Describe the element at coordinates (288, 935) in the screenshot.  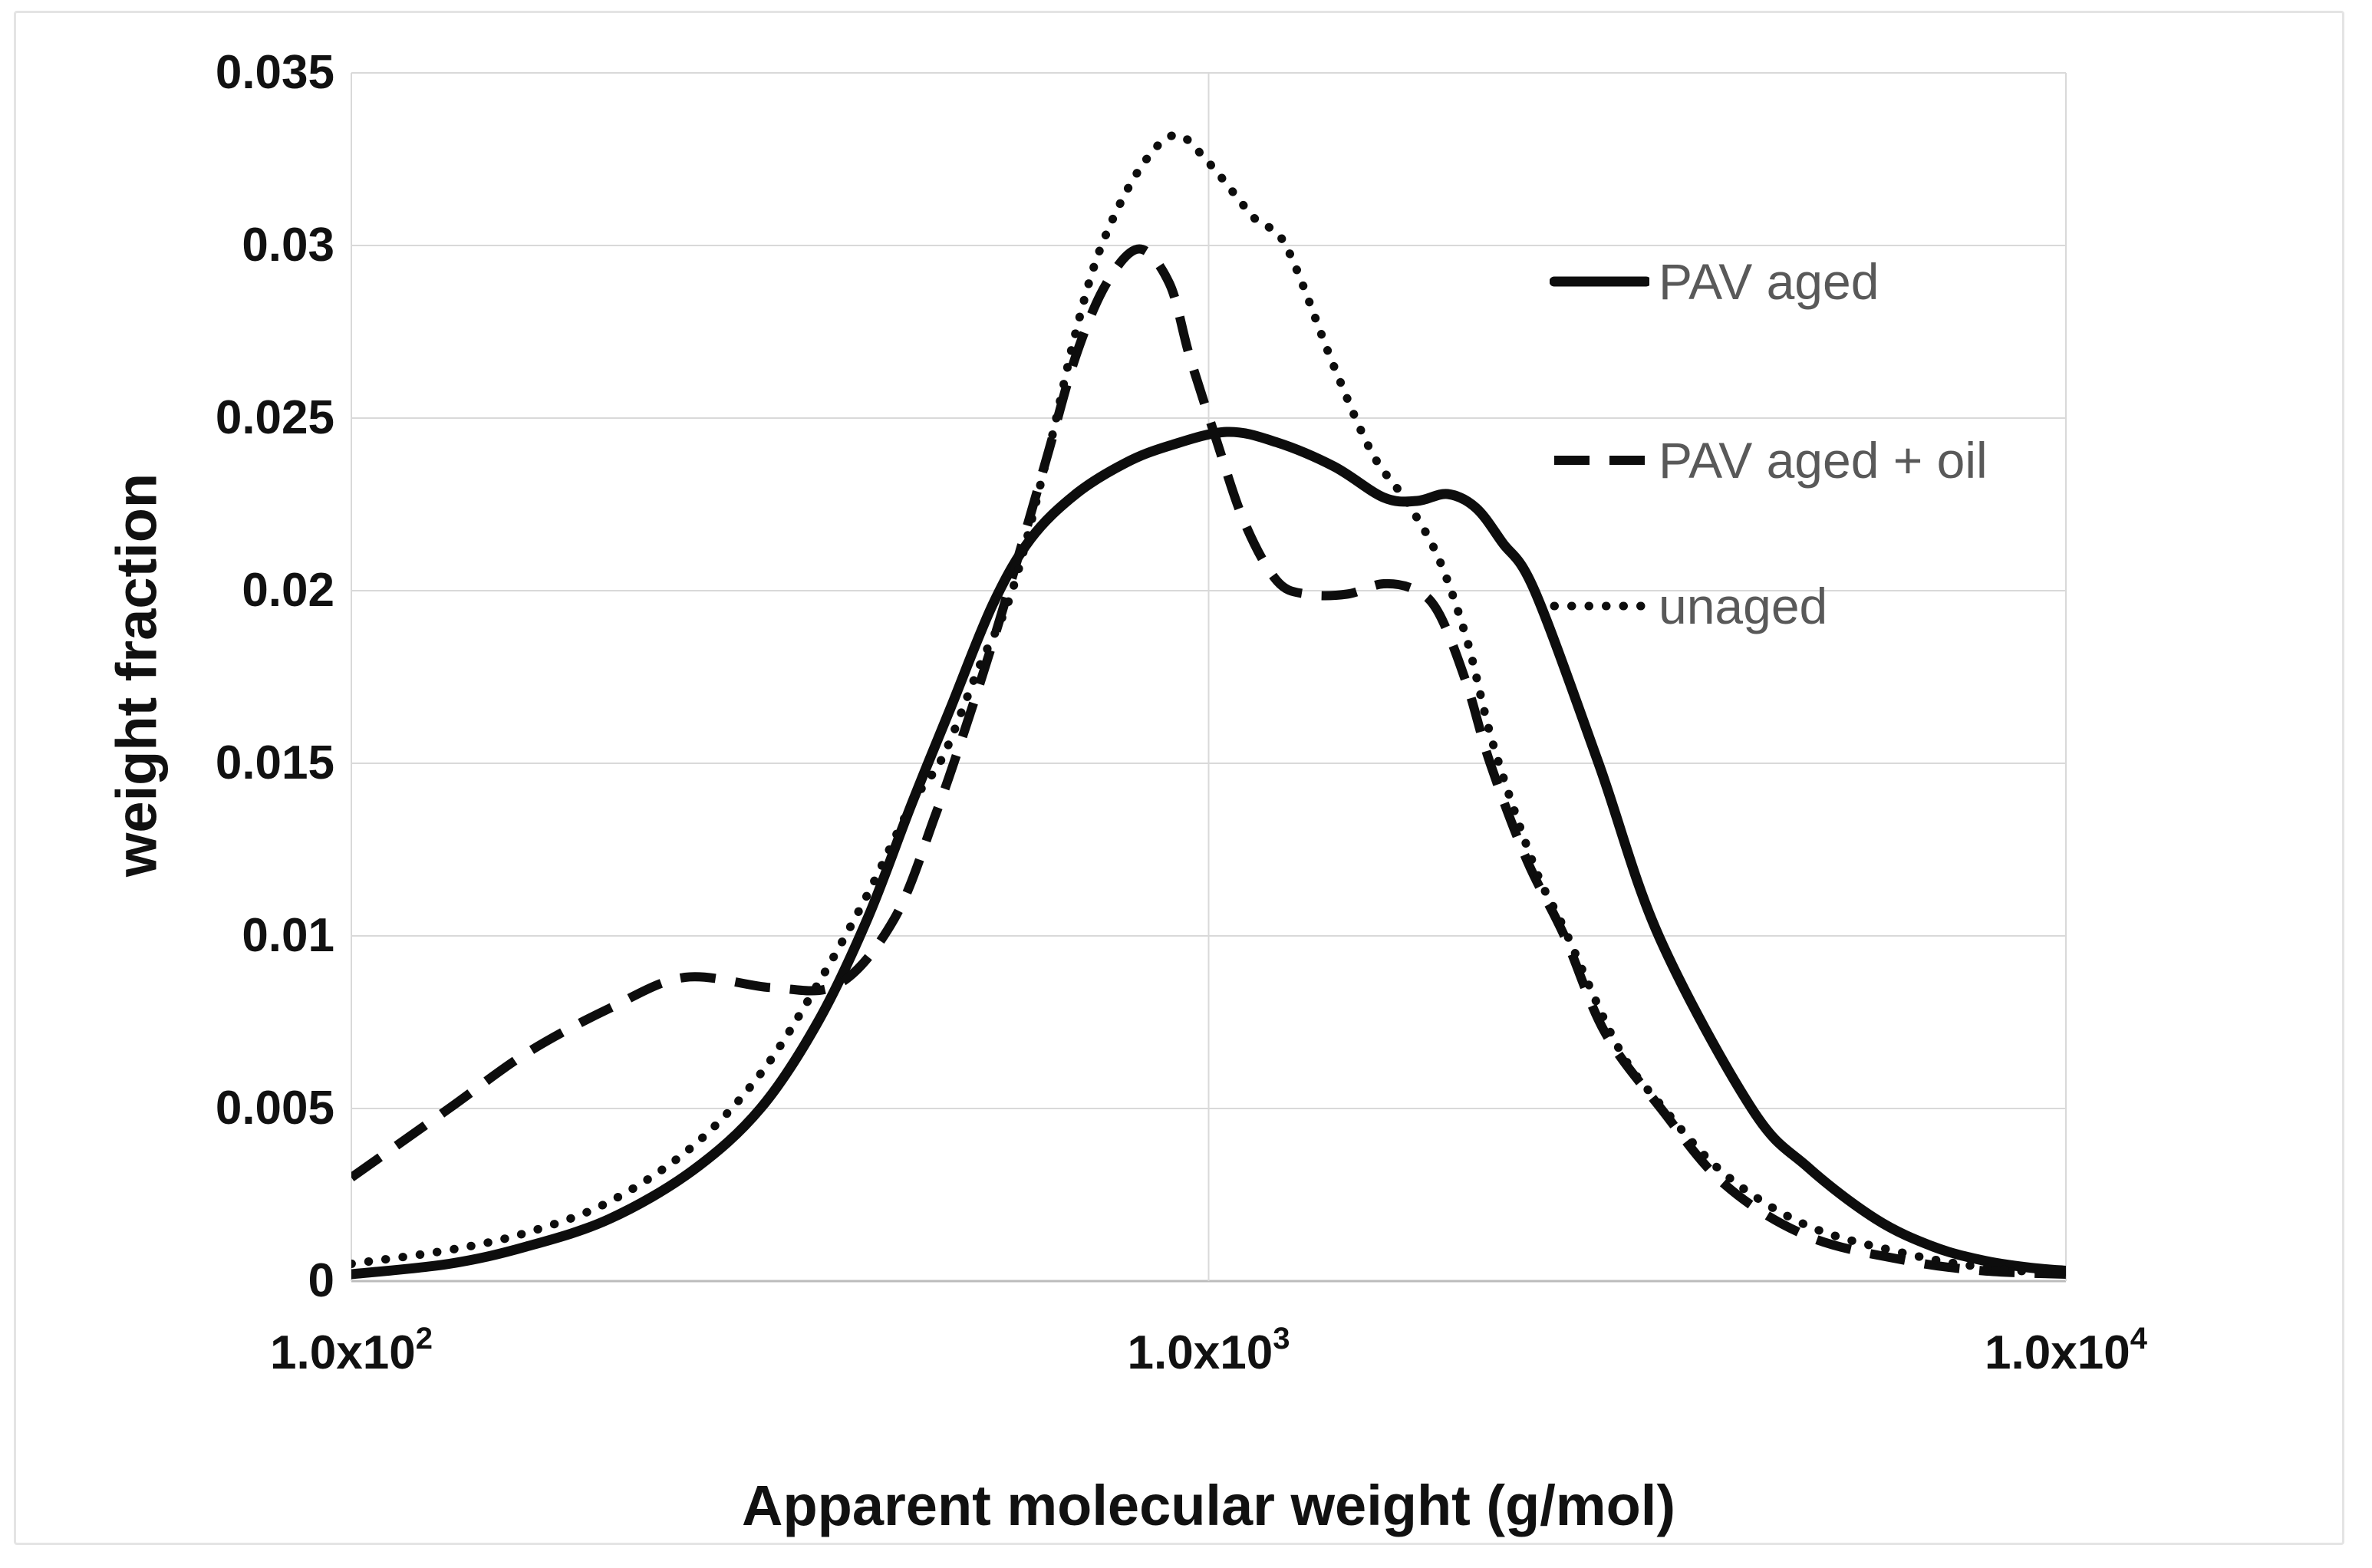
I see `y-tick-label-0.01: 0.01` at that location.